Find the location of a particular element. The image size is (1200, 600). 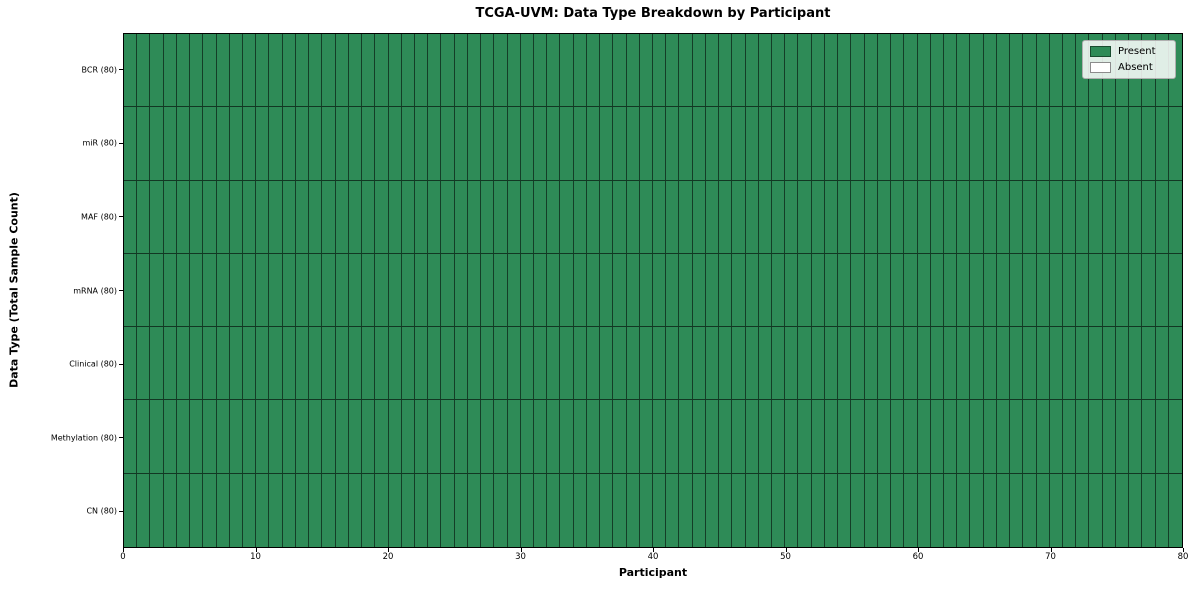

y-tick-label: Clinical (80) is located at coordinates (93, 364).